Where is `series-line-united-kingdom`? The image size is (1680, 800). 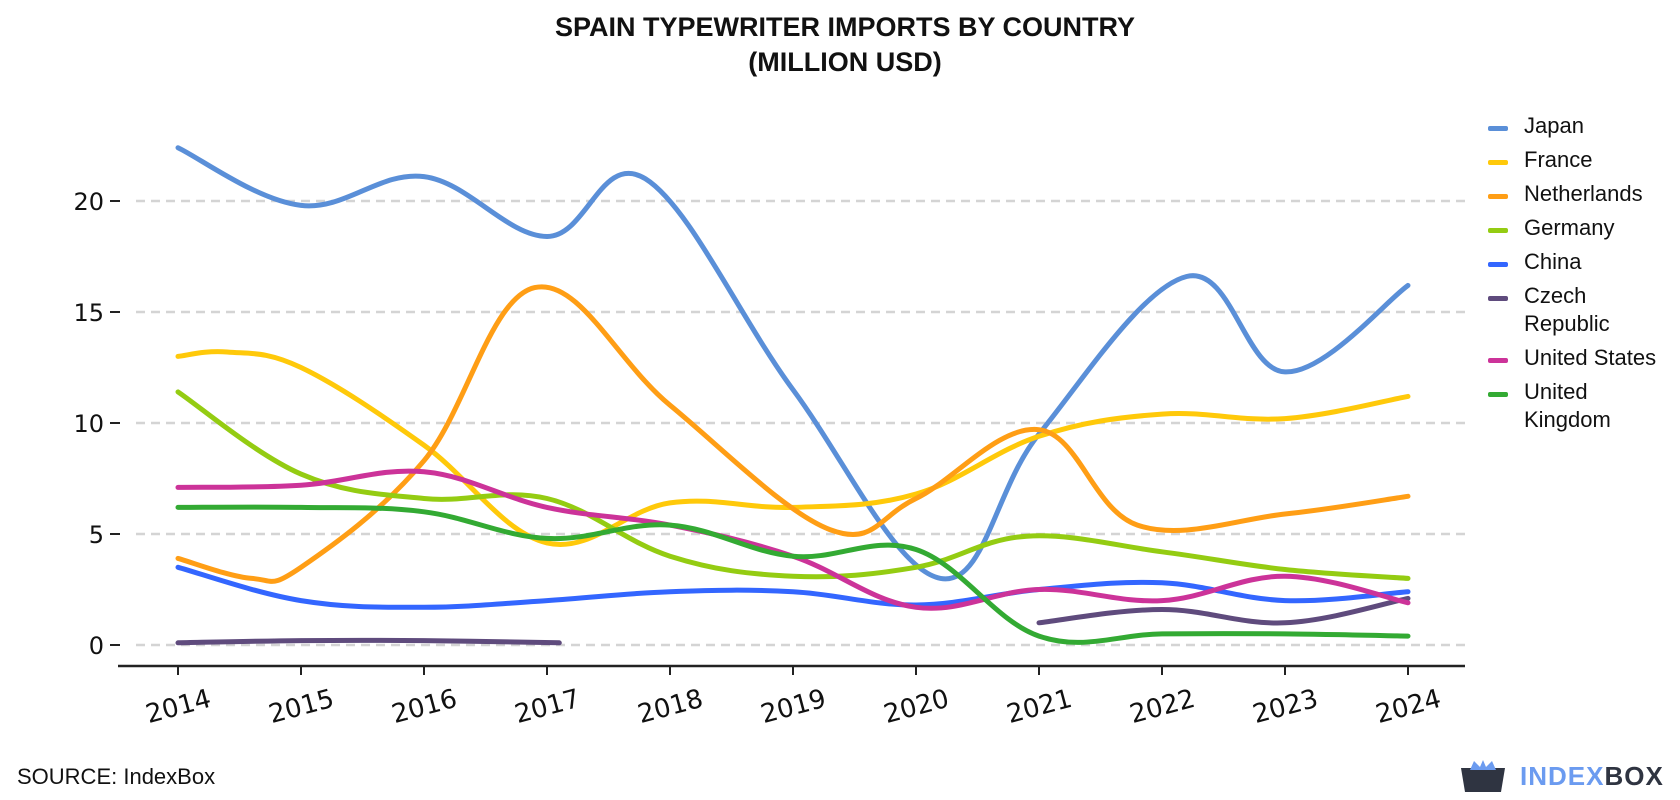 series-line-united-kingdom is located at coordinates (793, 574).